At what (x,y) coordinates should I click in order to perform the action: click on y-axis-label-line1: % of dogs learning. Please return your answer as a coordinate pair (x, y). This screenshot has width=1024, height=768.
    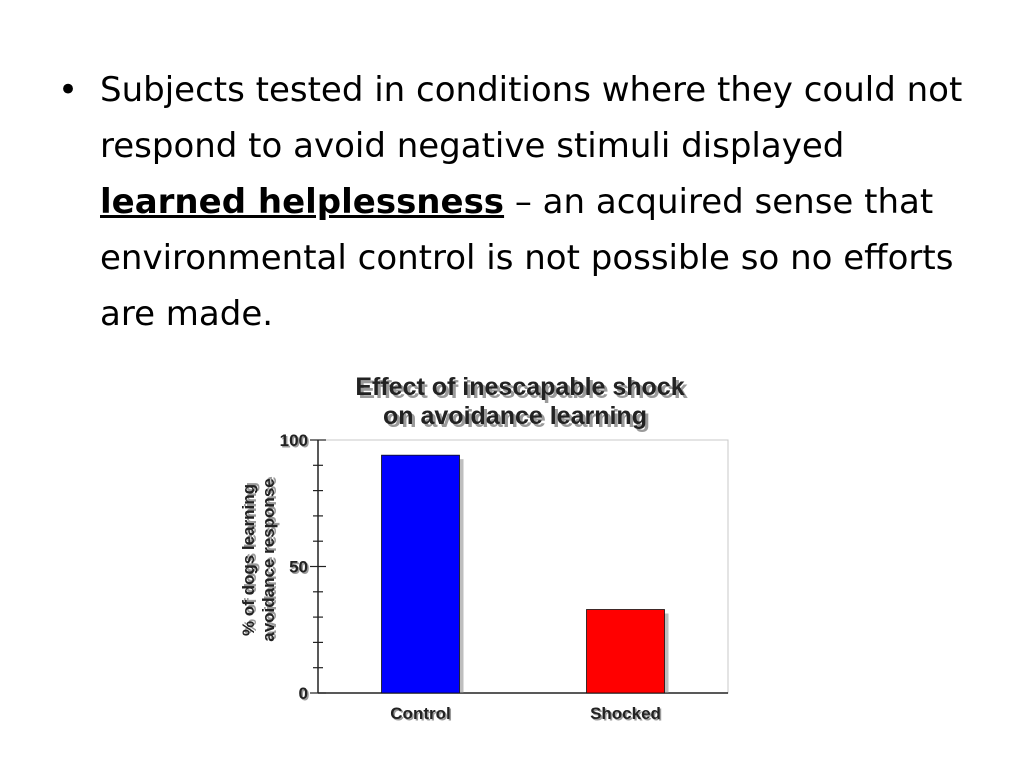
    Looking at the image, I should click on (248, 560).